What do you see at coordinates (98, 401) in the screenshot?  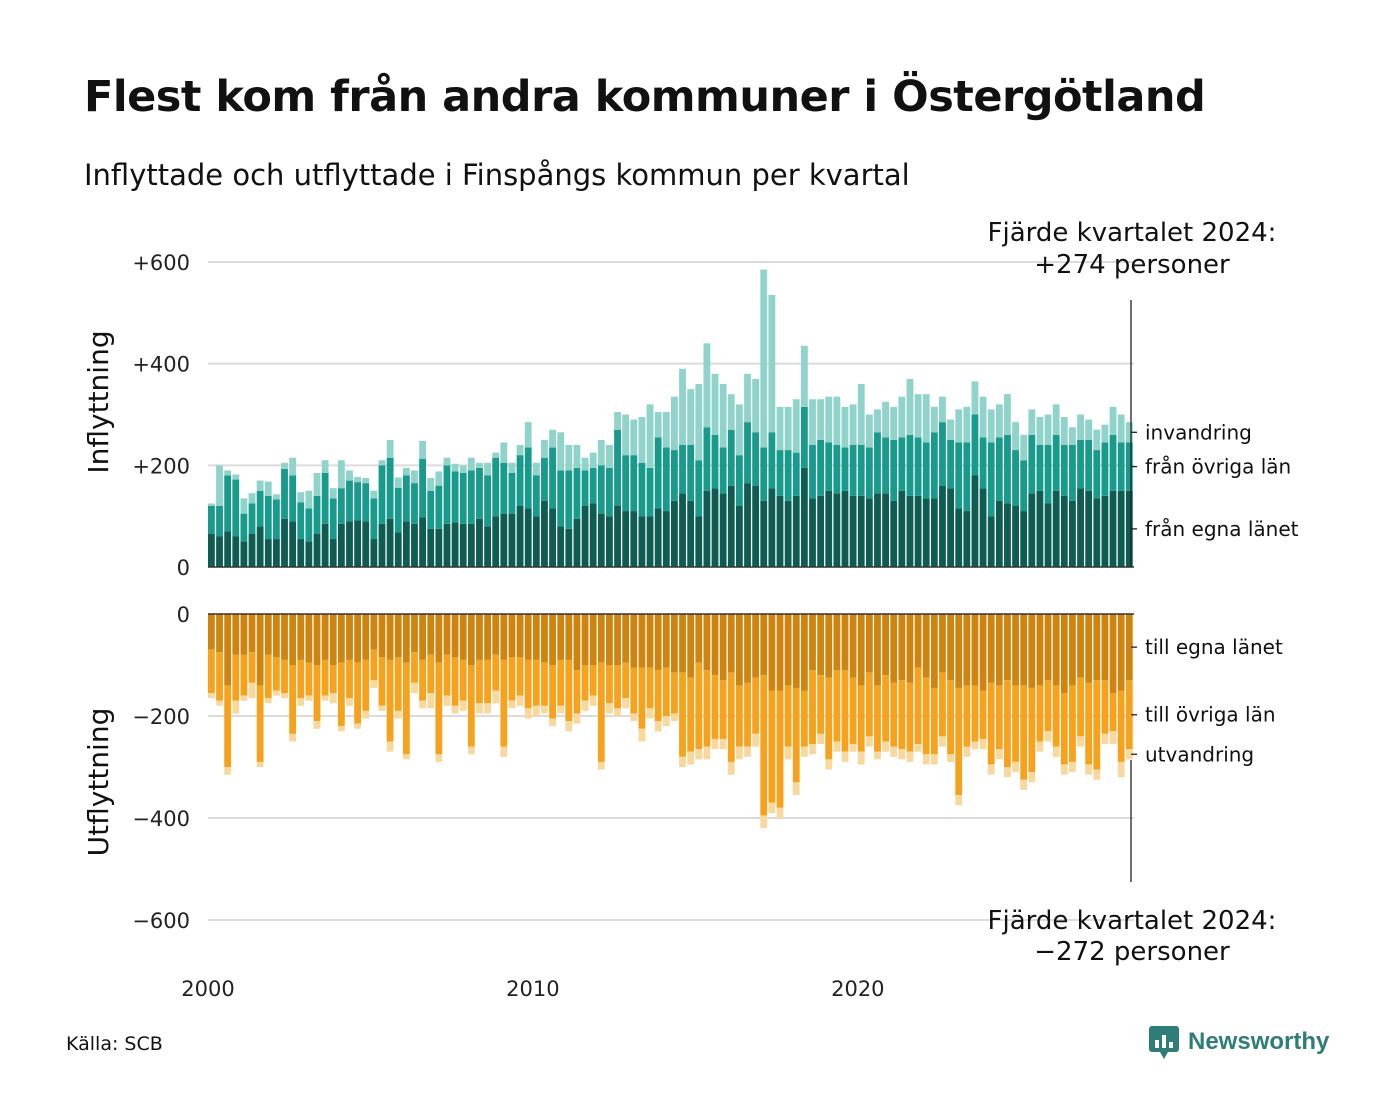 I see `y-axis-title-top: Inflyttning` at bounding box center [98, 401].